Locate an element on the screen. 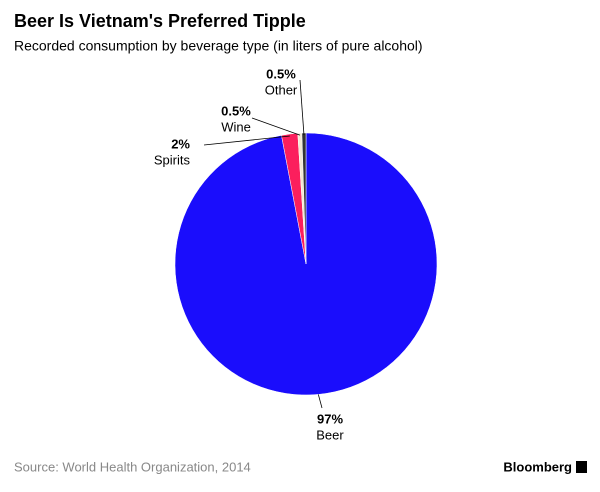 This screenshot has height=492, width=600. brand: Bloomberg is located at coordinates (537, 466).